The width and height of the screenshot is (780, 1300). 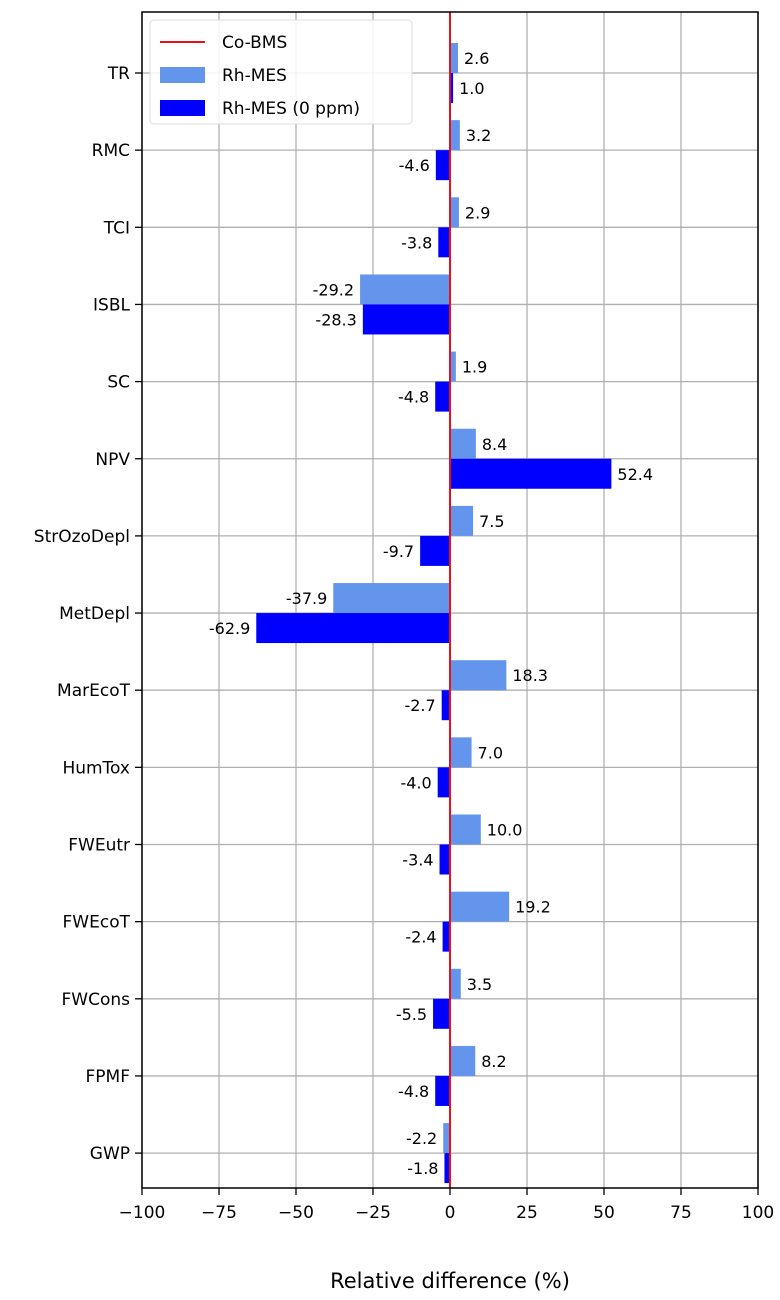 I want to click on value-label: -4.6, so click(x=414, y=165).